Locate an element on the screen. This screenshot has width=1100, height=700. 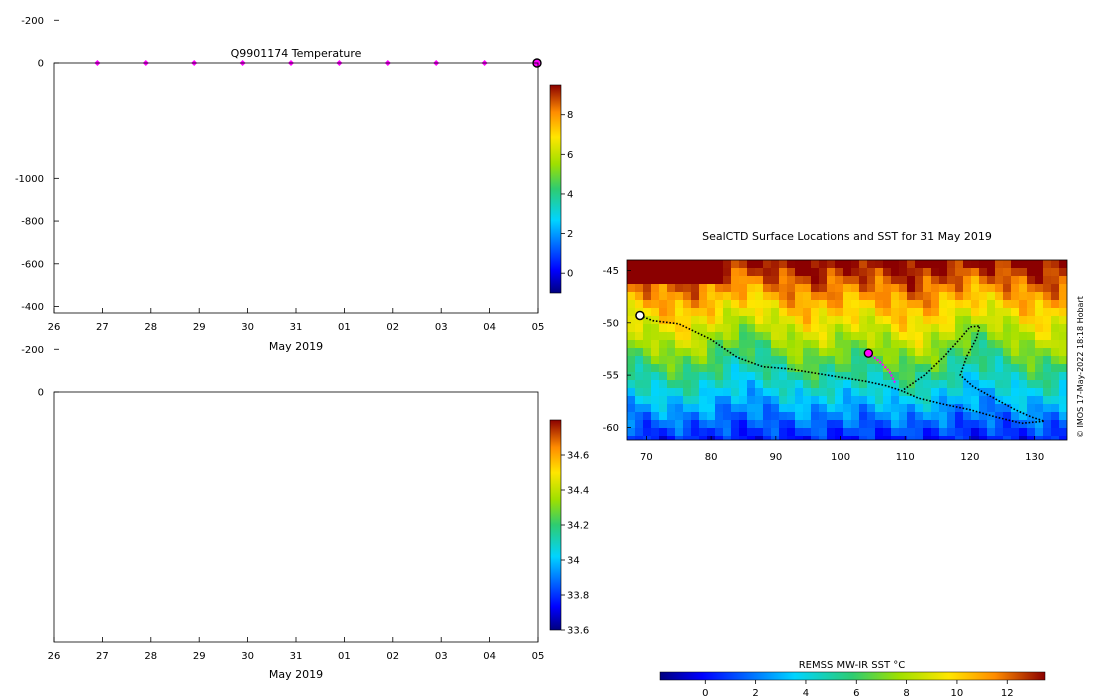
salinity-xlabel: May 2019 is located at coordinates (296, 674).